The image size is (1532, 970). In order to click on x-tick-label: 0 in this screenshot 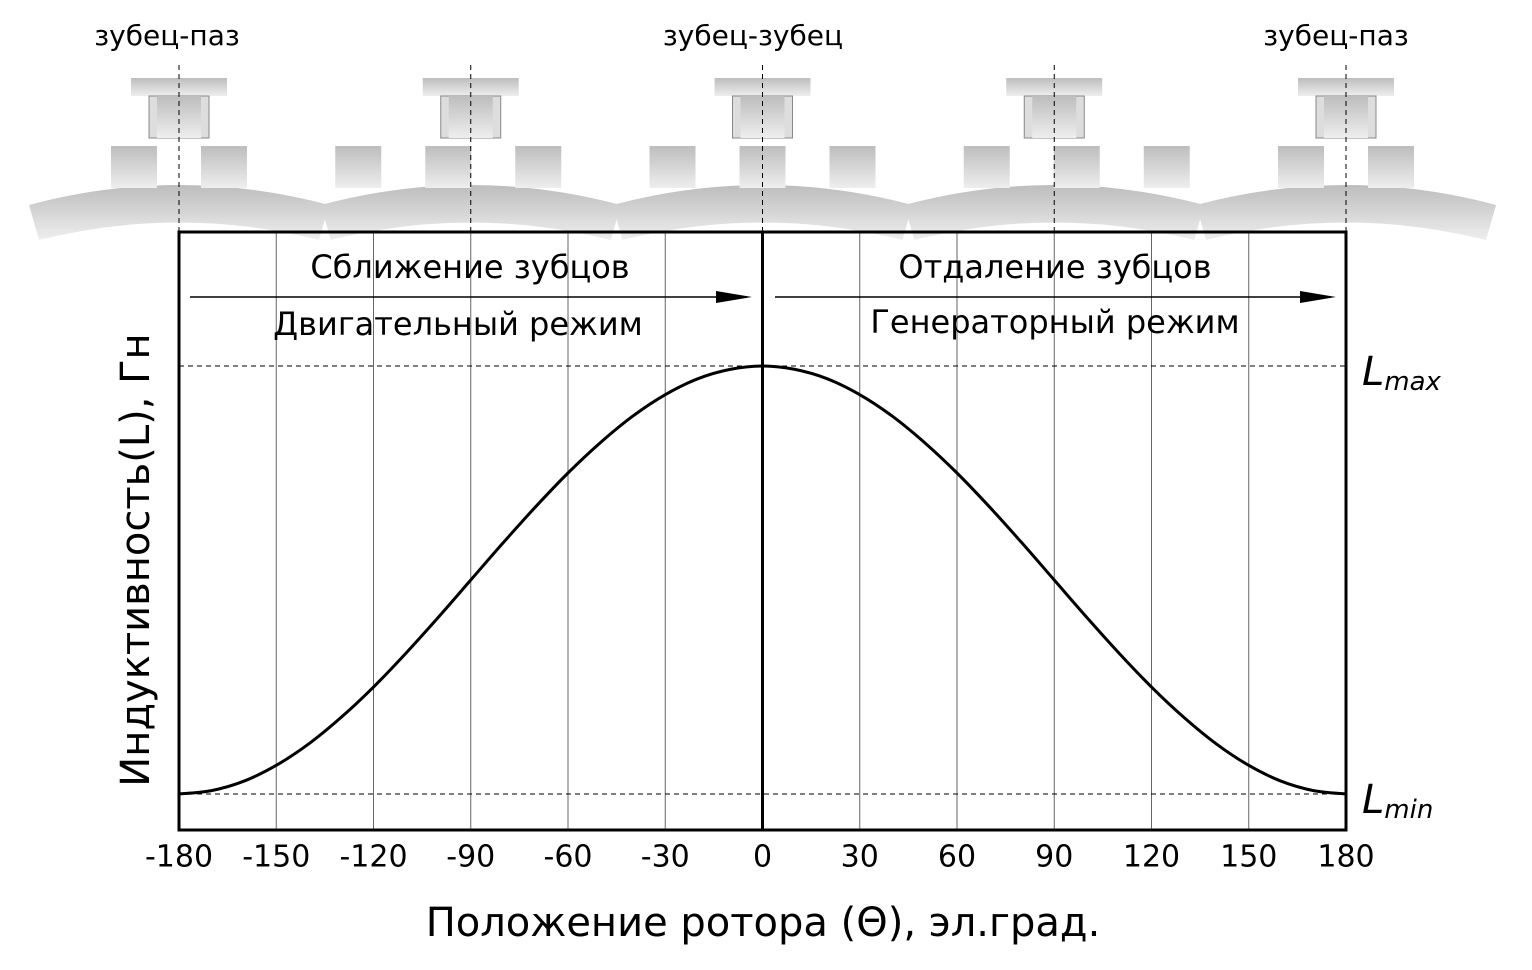, I will do `click(762, 857)`.